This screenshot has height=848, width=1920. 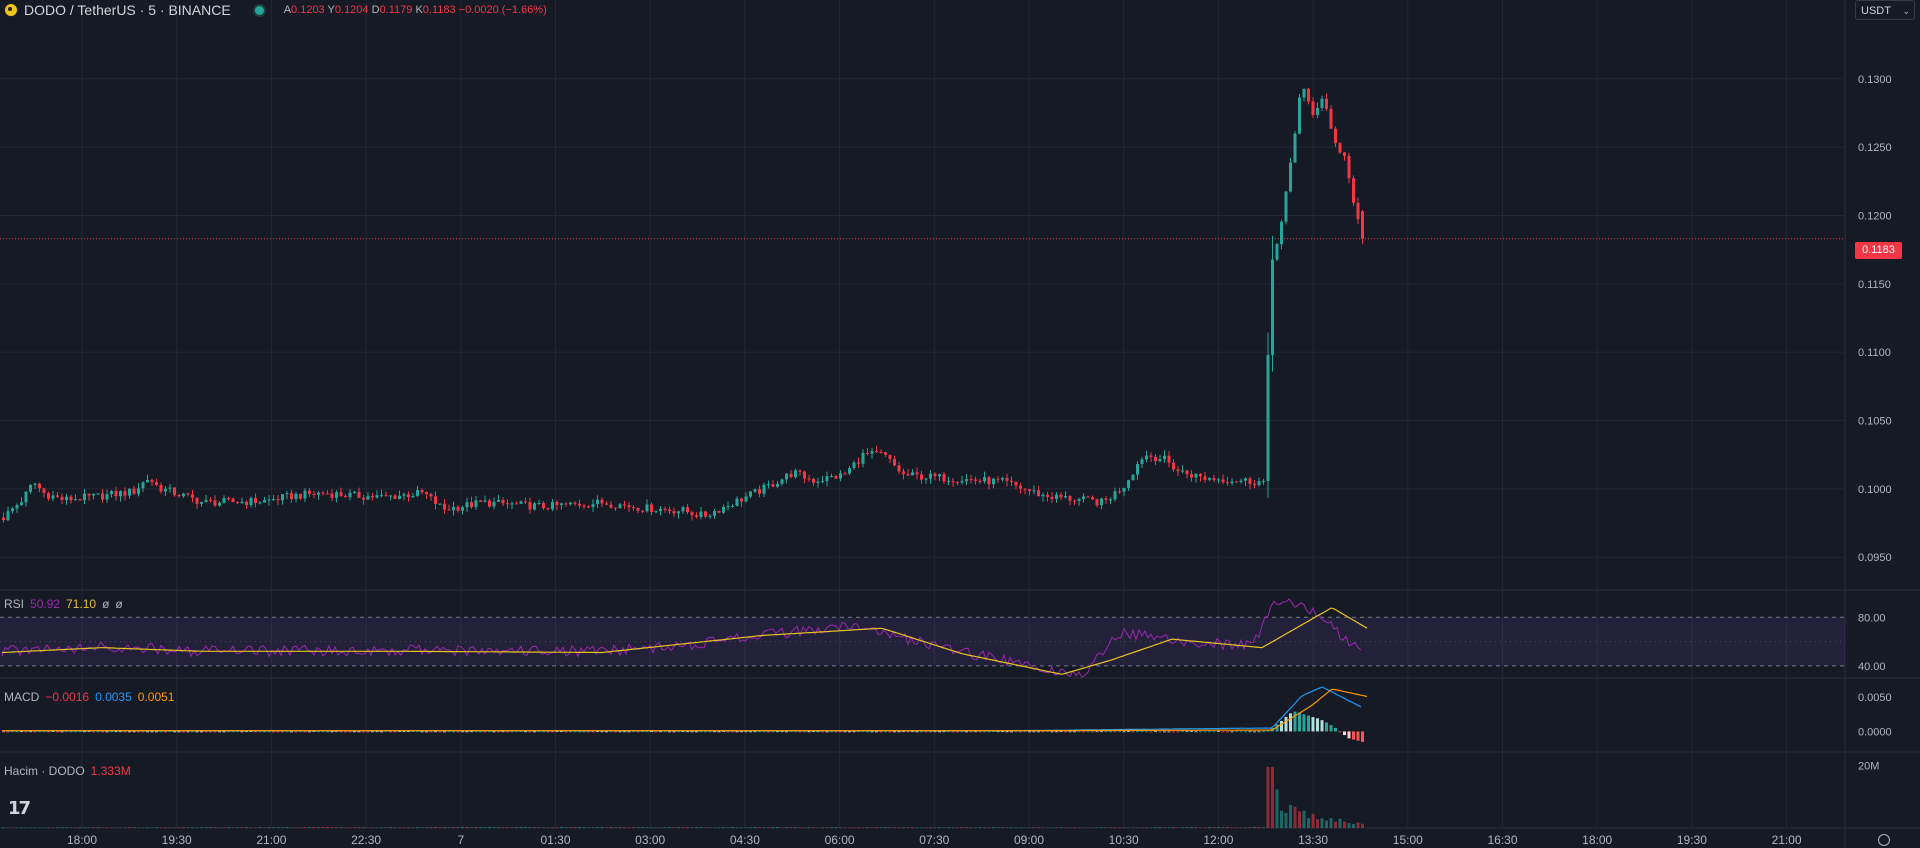 What do you see at coordinates (110, 771) in the screenshot?
I see `volume-value: 1.333M` at bounding box center [110, 771].